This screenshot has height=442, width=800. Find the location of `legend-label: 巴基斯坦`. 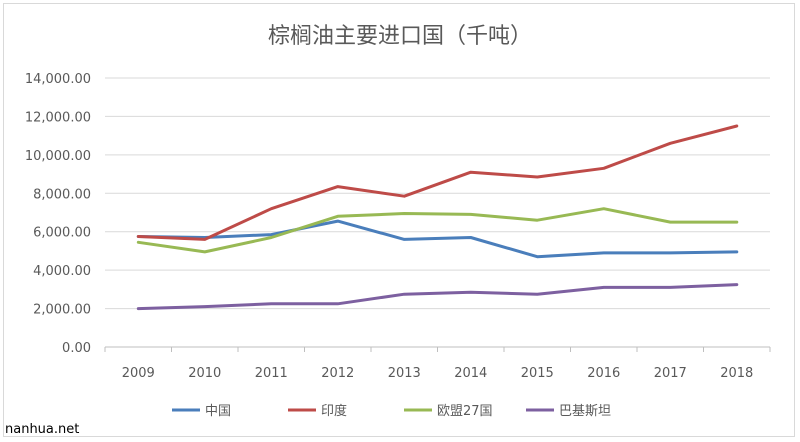

legend-label: 巴基斯坦 is located at coordinates (585, 411).